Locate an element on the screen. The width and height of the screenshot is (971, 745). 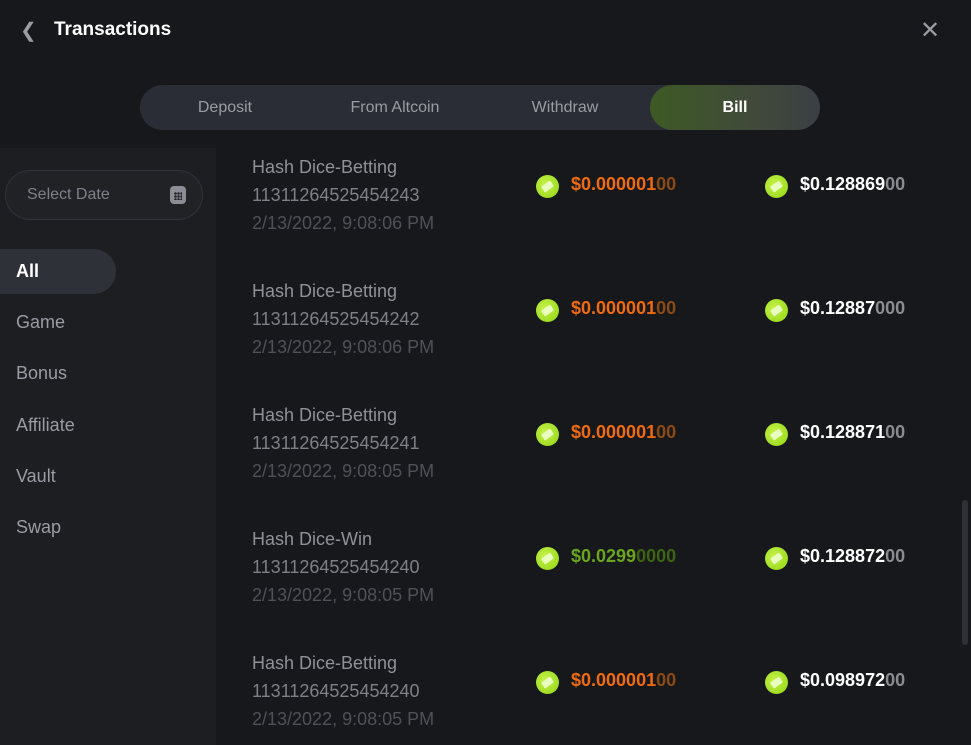
transaction-id: 11311264525454241 is located at coordinates (336, 443).